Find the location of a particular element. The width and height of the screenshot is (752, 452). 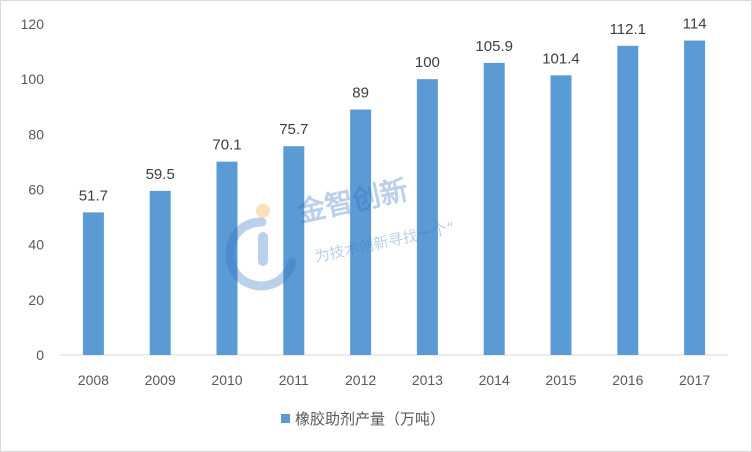

data-label: 70.1 is located at coordinates (226, 145).